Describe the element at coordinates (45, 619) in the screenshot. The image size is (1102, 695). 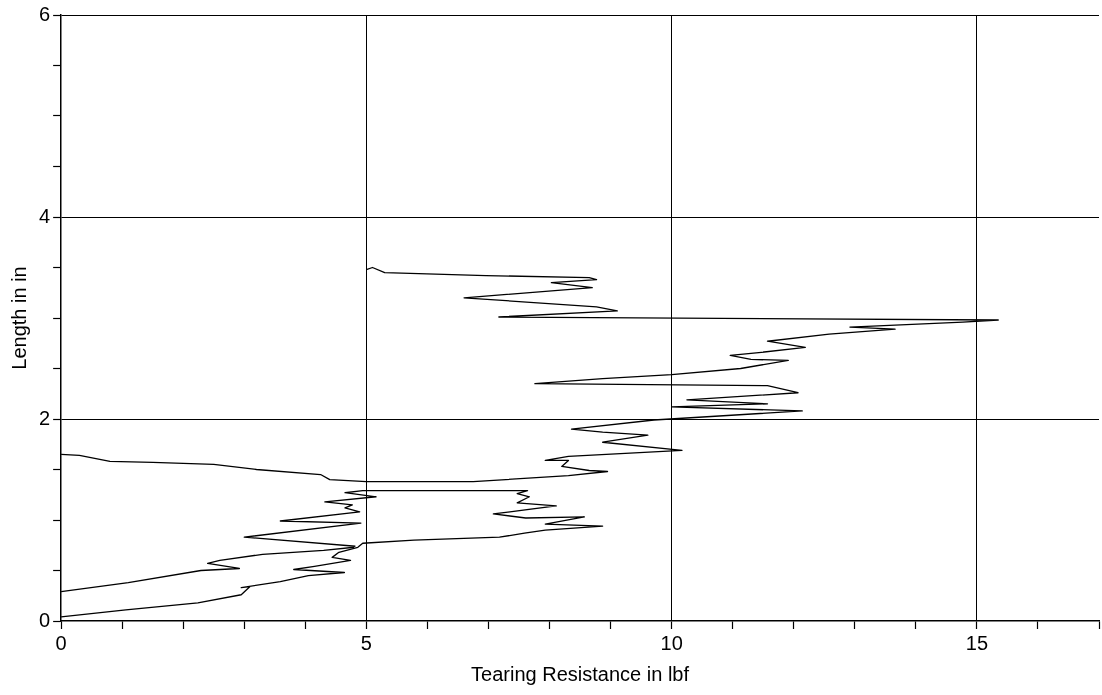
I see `y-tick-label: 0` at that location.